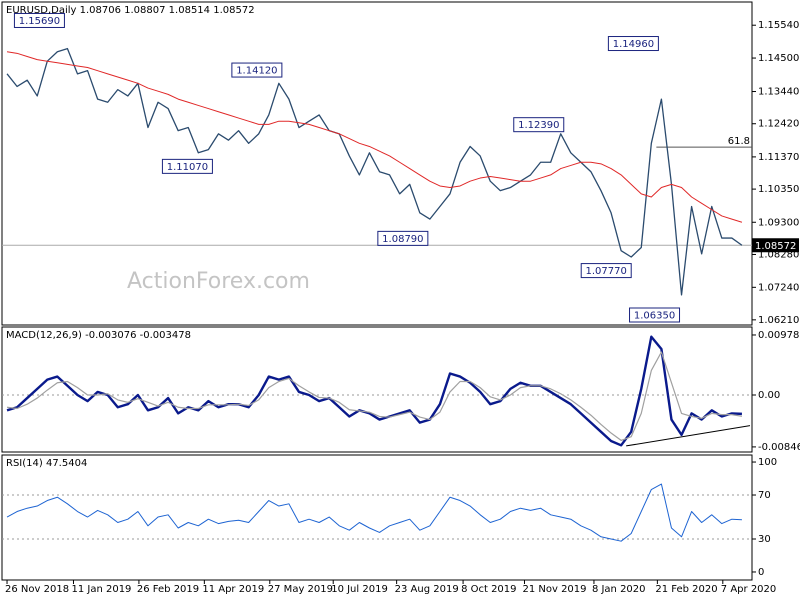 The width and height of the screenshot is (800, 600). What do you see at coordinates (37, 589) in the screenshot?
I see `x-tick-label: 26 Nov 2018` at bounding box center [37, 589].